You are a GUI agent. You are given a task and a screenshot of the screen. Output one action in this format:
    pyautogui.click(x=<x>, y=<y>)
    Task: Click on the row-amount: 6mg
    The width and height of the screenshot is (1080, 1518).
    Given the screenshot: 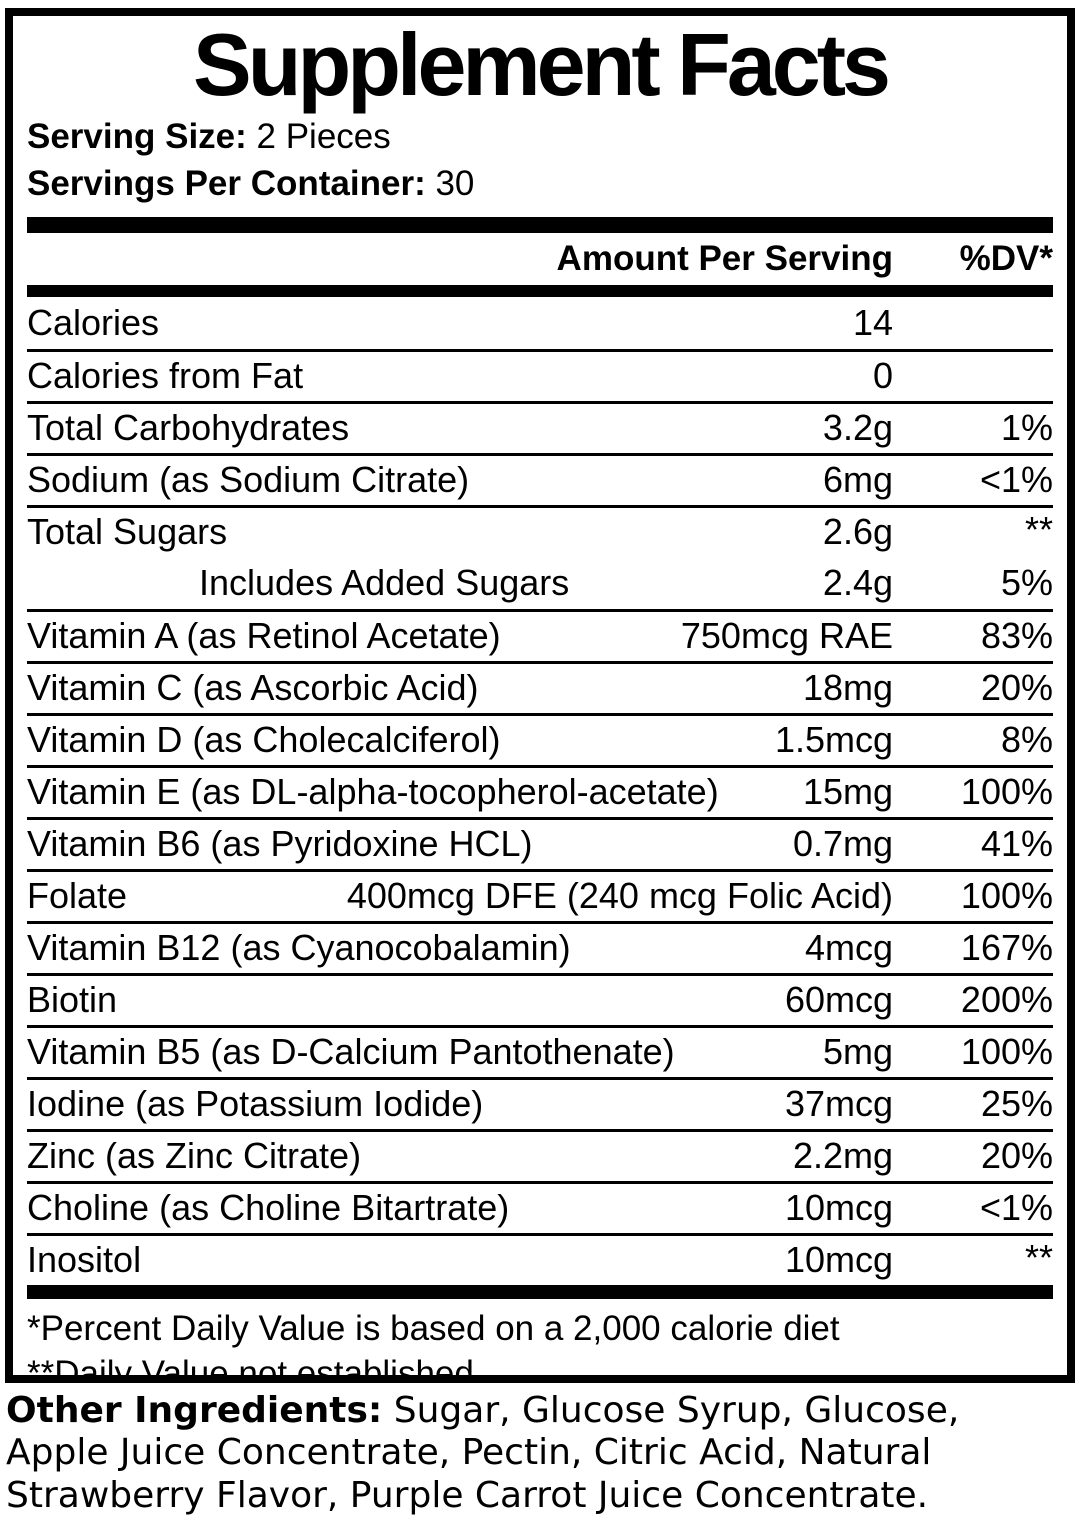 What is the action you would take?
    pyautogui.click(x=857, y=480)
    